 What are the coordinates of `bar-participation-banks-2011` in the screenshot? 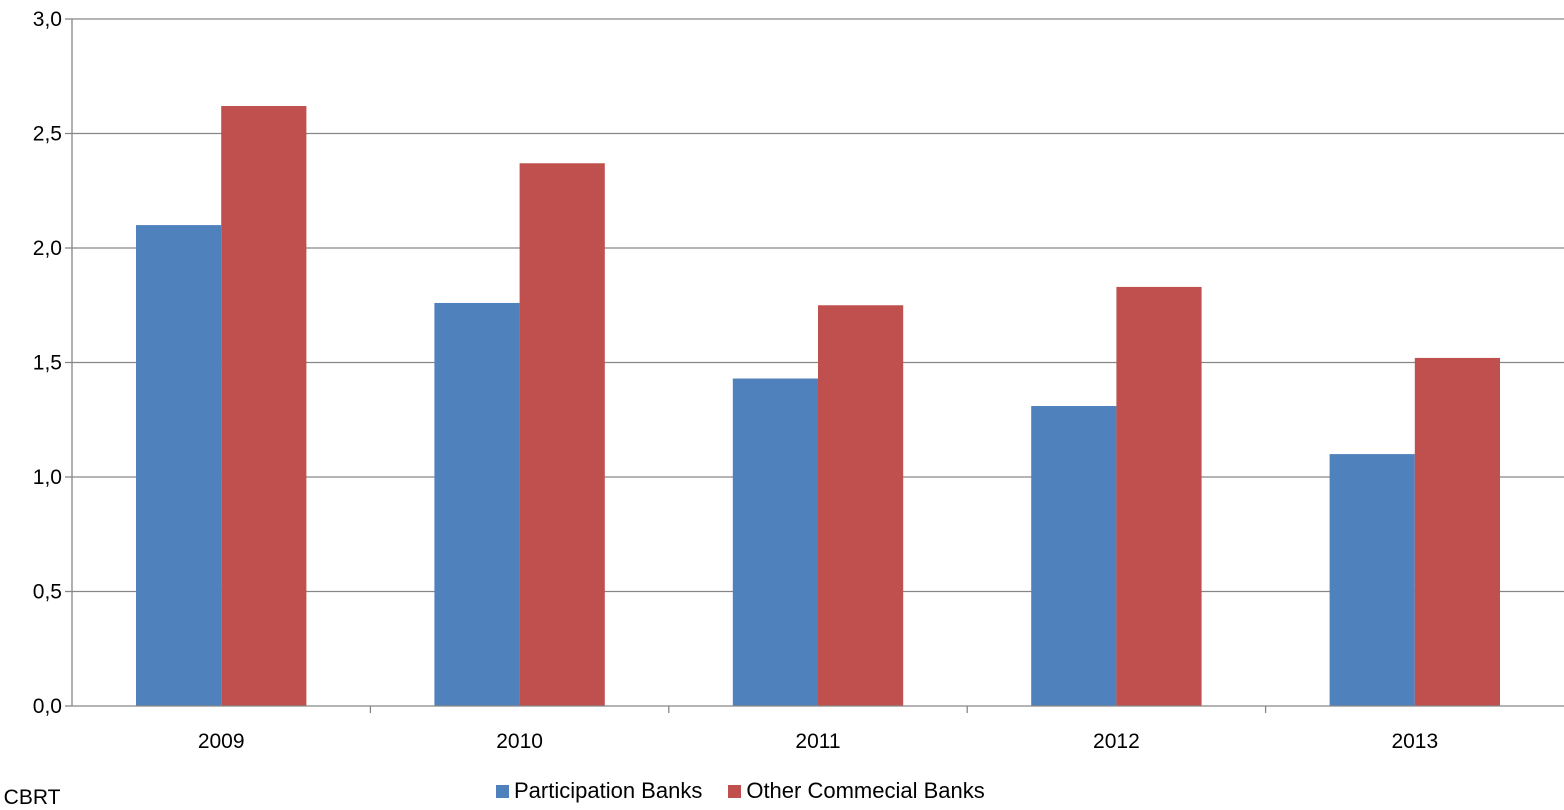 It's located at (775, 542).